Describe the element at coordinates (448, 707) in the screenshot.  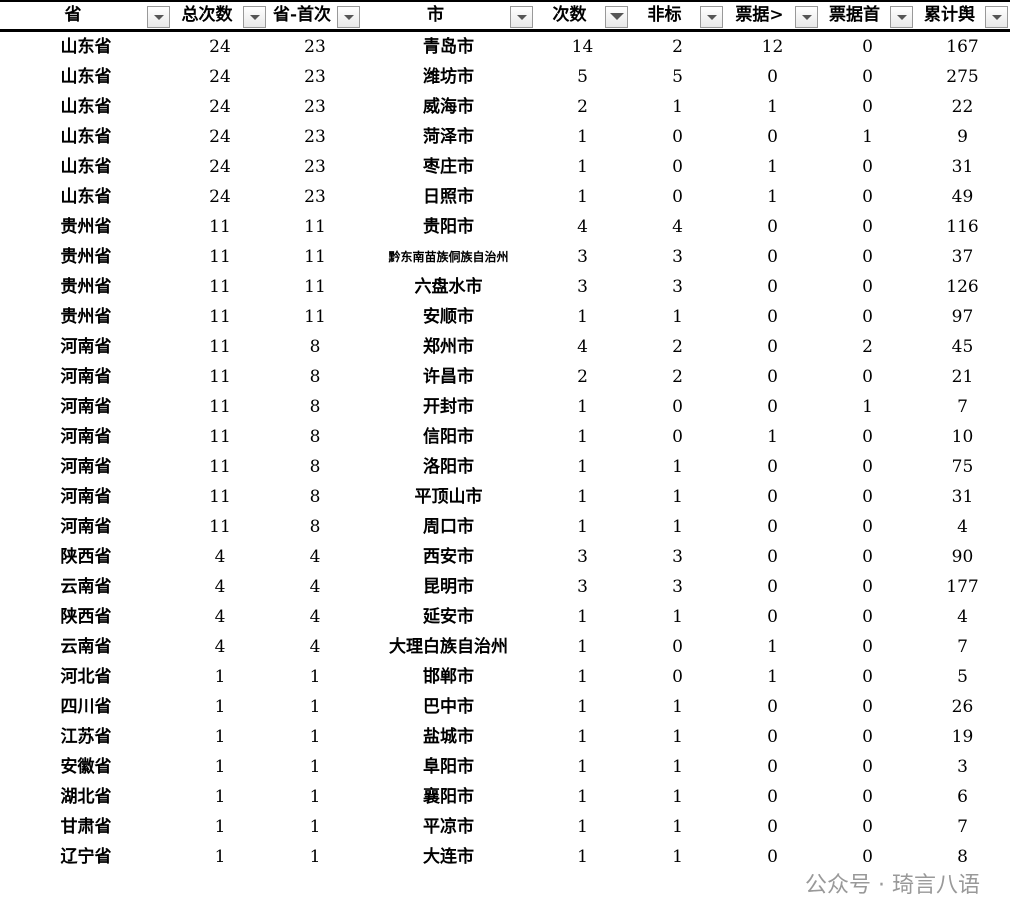
I see `table-cell: 巴中市` at that location.